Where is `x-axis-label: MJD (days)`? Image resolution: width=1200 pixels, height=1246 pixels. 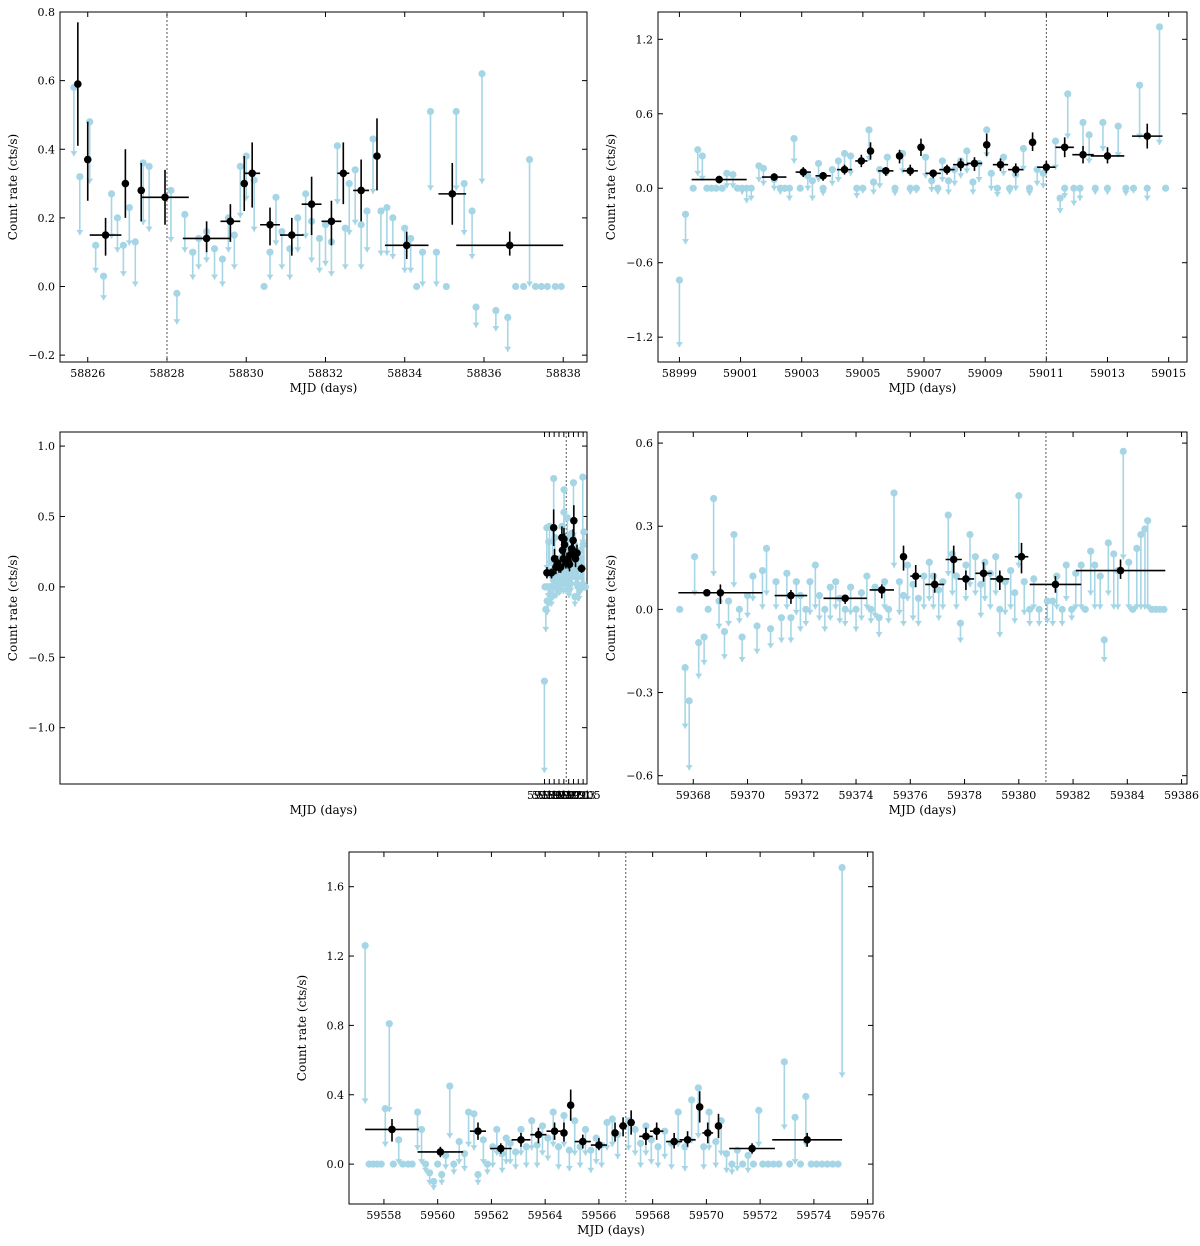 x-axis-label: MJD (days) is located at coordinates (923, 388).